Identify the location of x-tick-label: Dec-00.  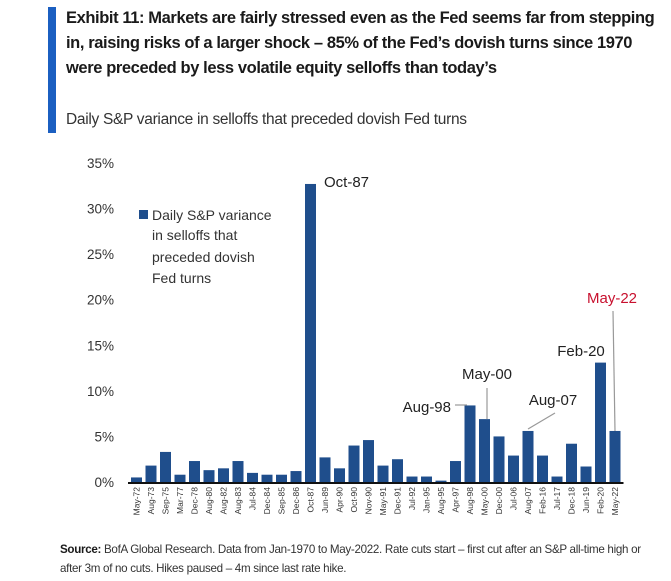
(499, 501).